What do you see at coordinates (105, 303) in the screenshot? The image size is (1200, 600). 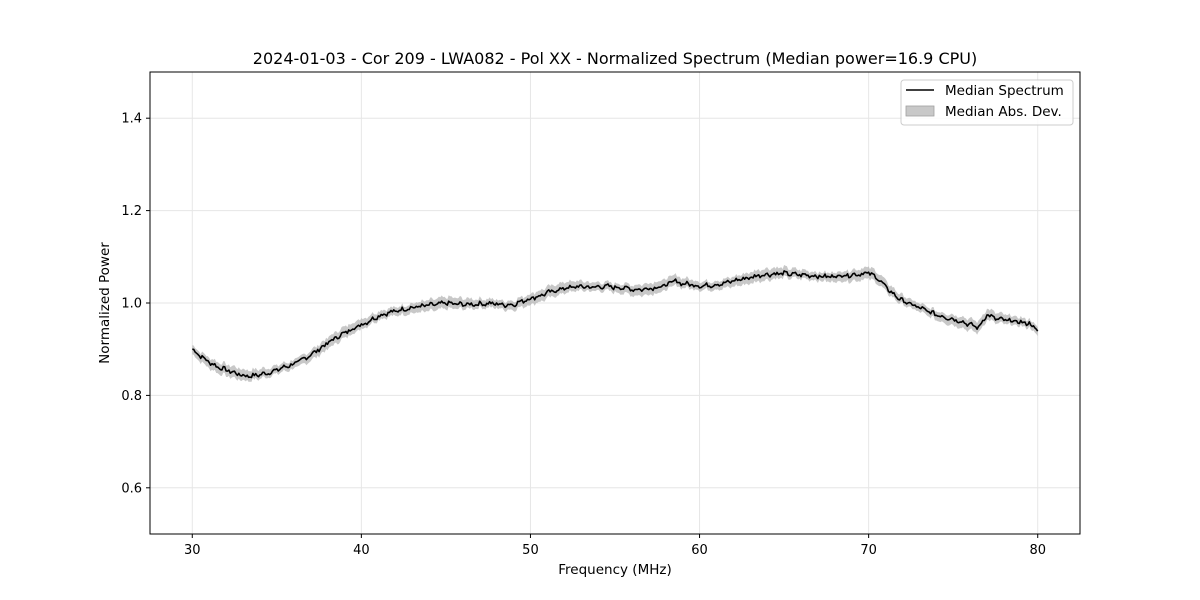 I see `y-axis-title: Normalized Power` at bounding box center [105, 303].